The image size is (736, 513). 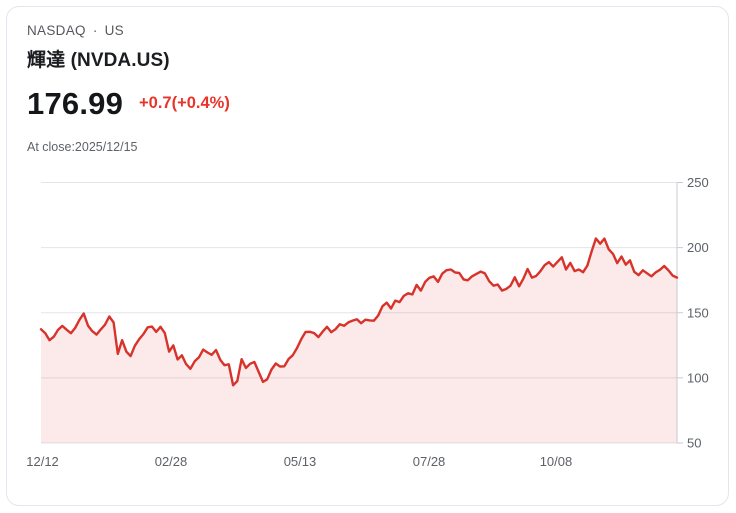 What do you see at coordinates (98, 60) in the screenshot?
I see `stock-title: 輝達 (NVDA.US)` at bounding box center [98, 60].